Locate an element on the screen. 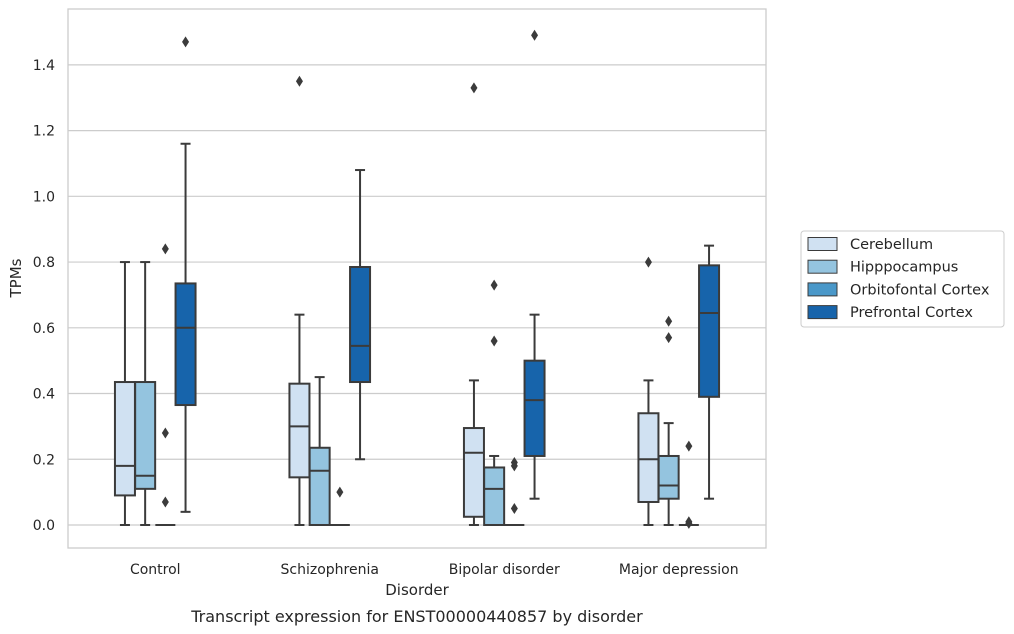  legend-label: Cerebellum is located at coordinates (891, 245).